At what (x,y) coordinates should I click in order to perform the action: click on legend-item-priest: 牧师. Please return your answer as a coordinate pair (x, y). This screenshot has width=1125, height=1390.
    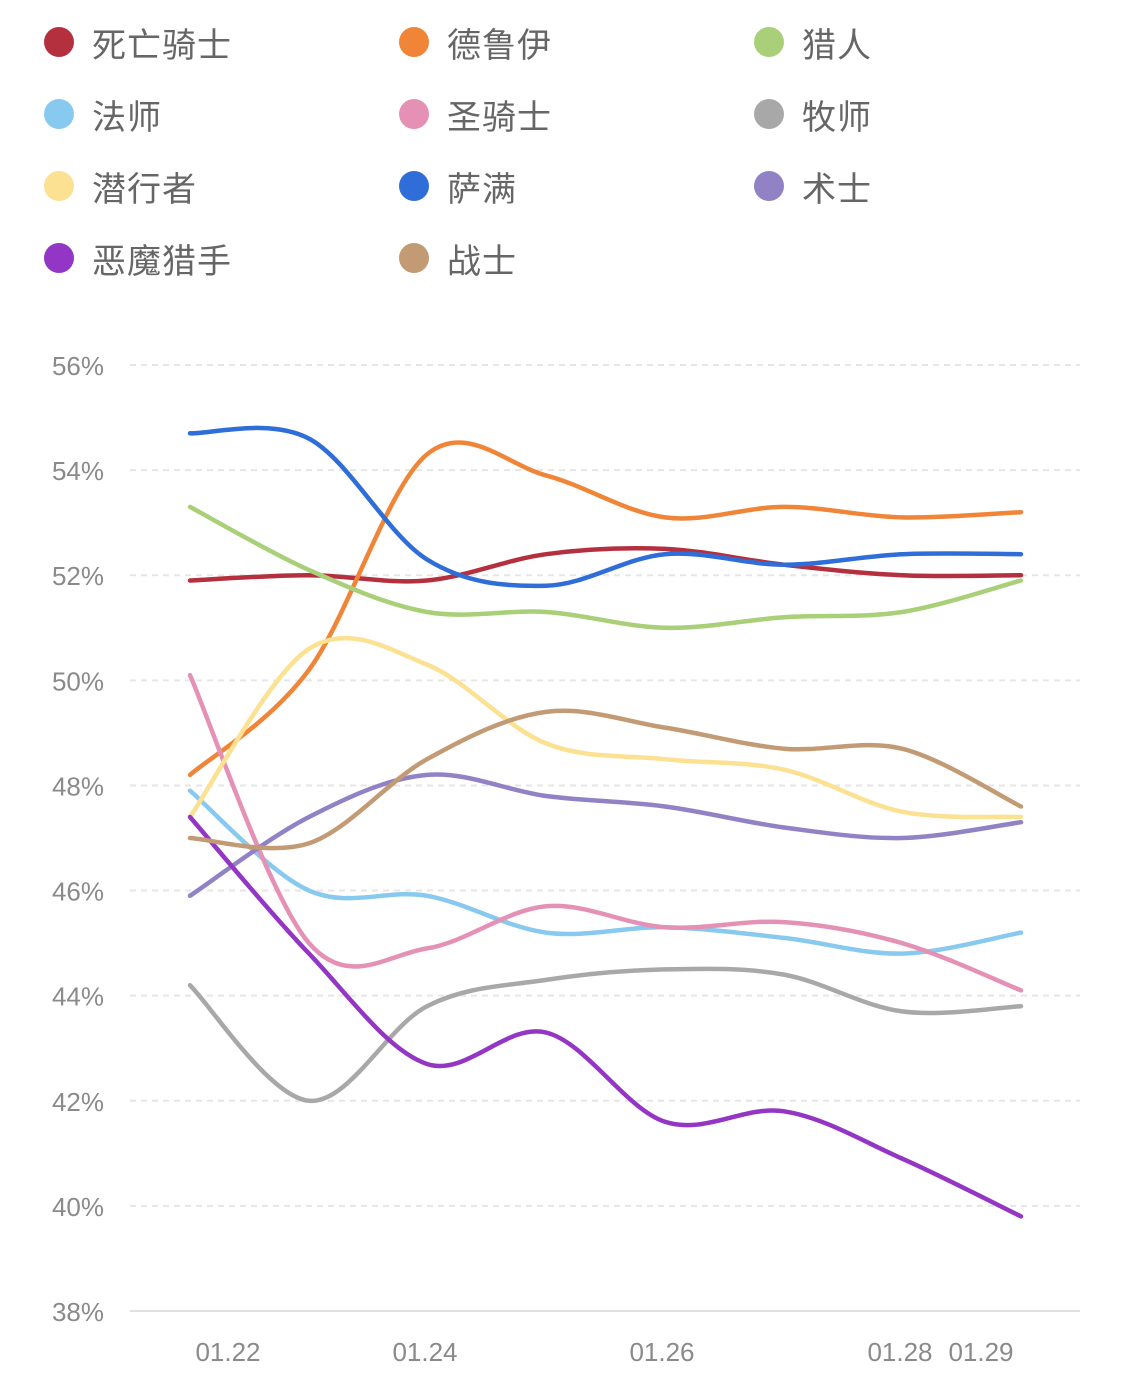
    Looking at the image, I should click on (813, 114).